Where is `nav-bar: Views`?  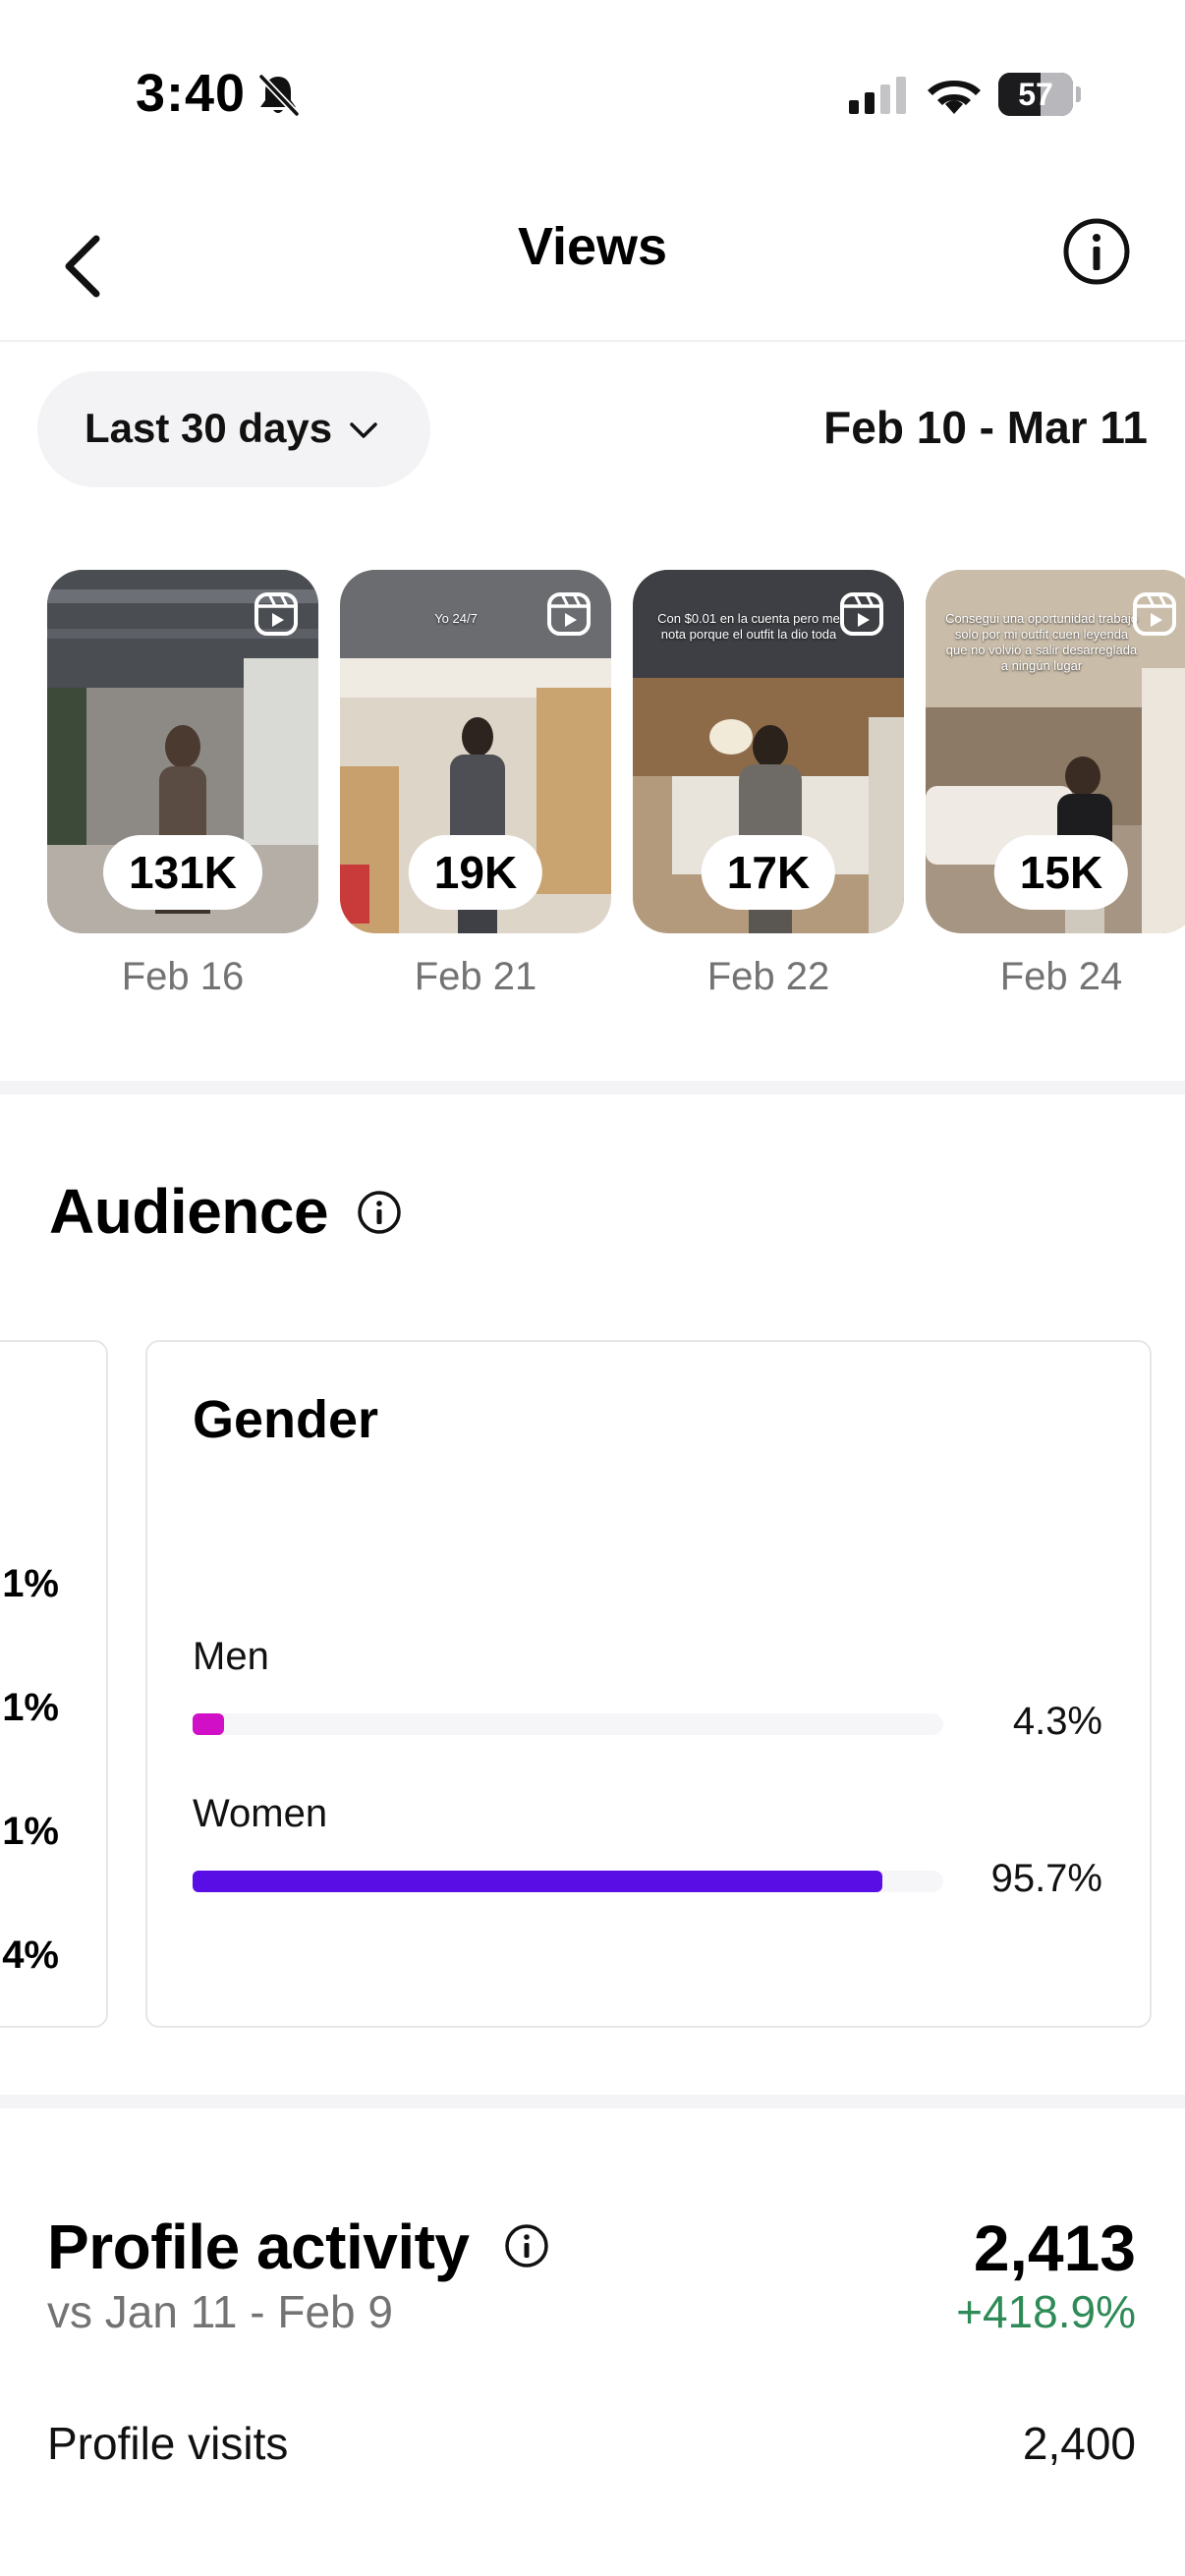
nav-bar: Views is located at coordinates (592, 264).